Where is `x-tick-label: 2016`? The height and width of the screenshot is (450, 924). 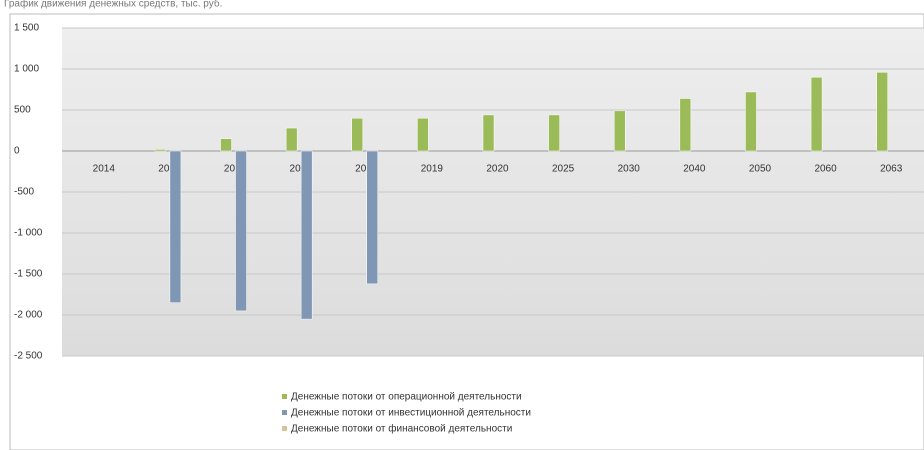 x-tick-label: 2016 is located at coordinates (235, 169).